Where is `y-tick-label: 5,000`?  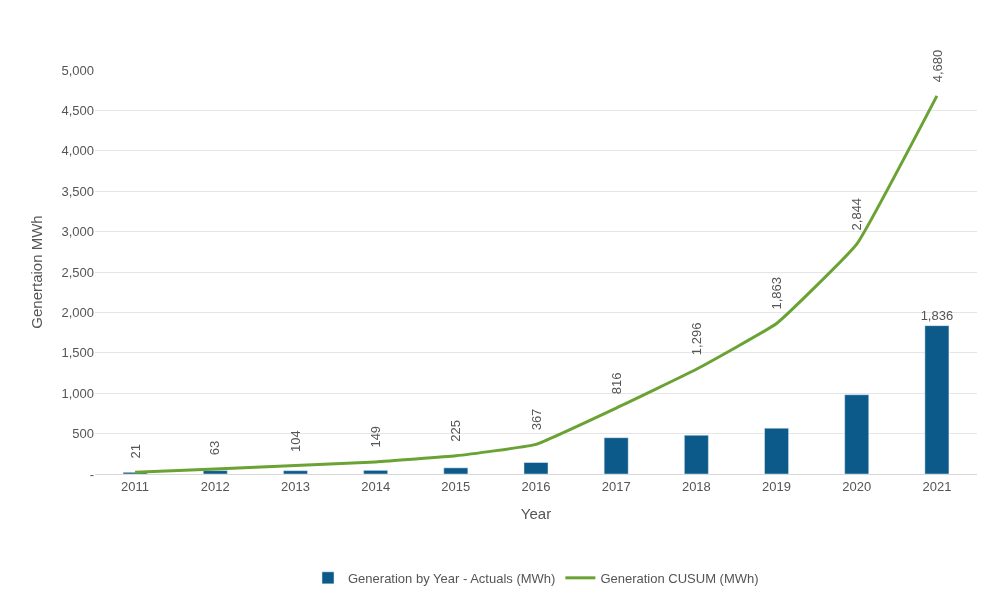 y-tick-label: 5,000 is located at coordinates (77, 70).